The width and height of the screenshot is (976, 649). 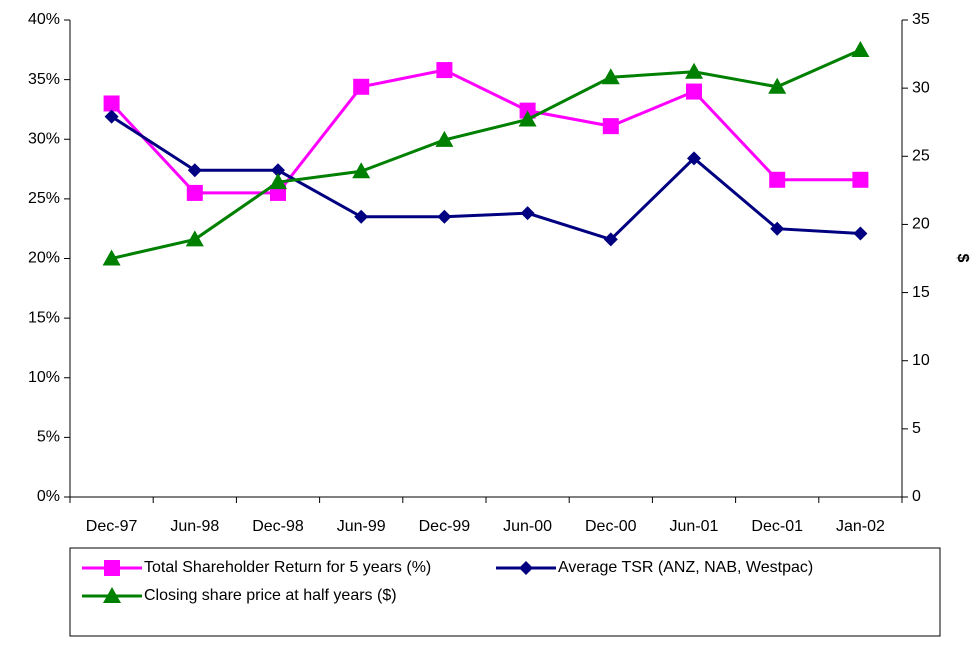 I want to click on legend-box, so click(x=505, y=592).